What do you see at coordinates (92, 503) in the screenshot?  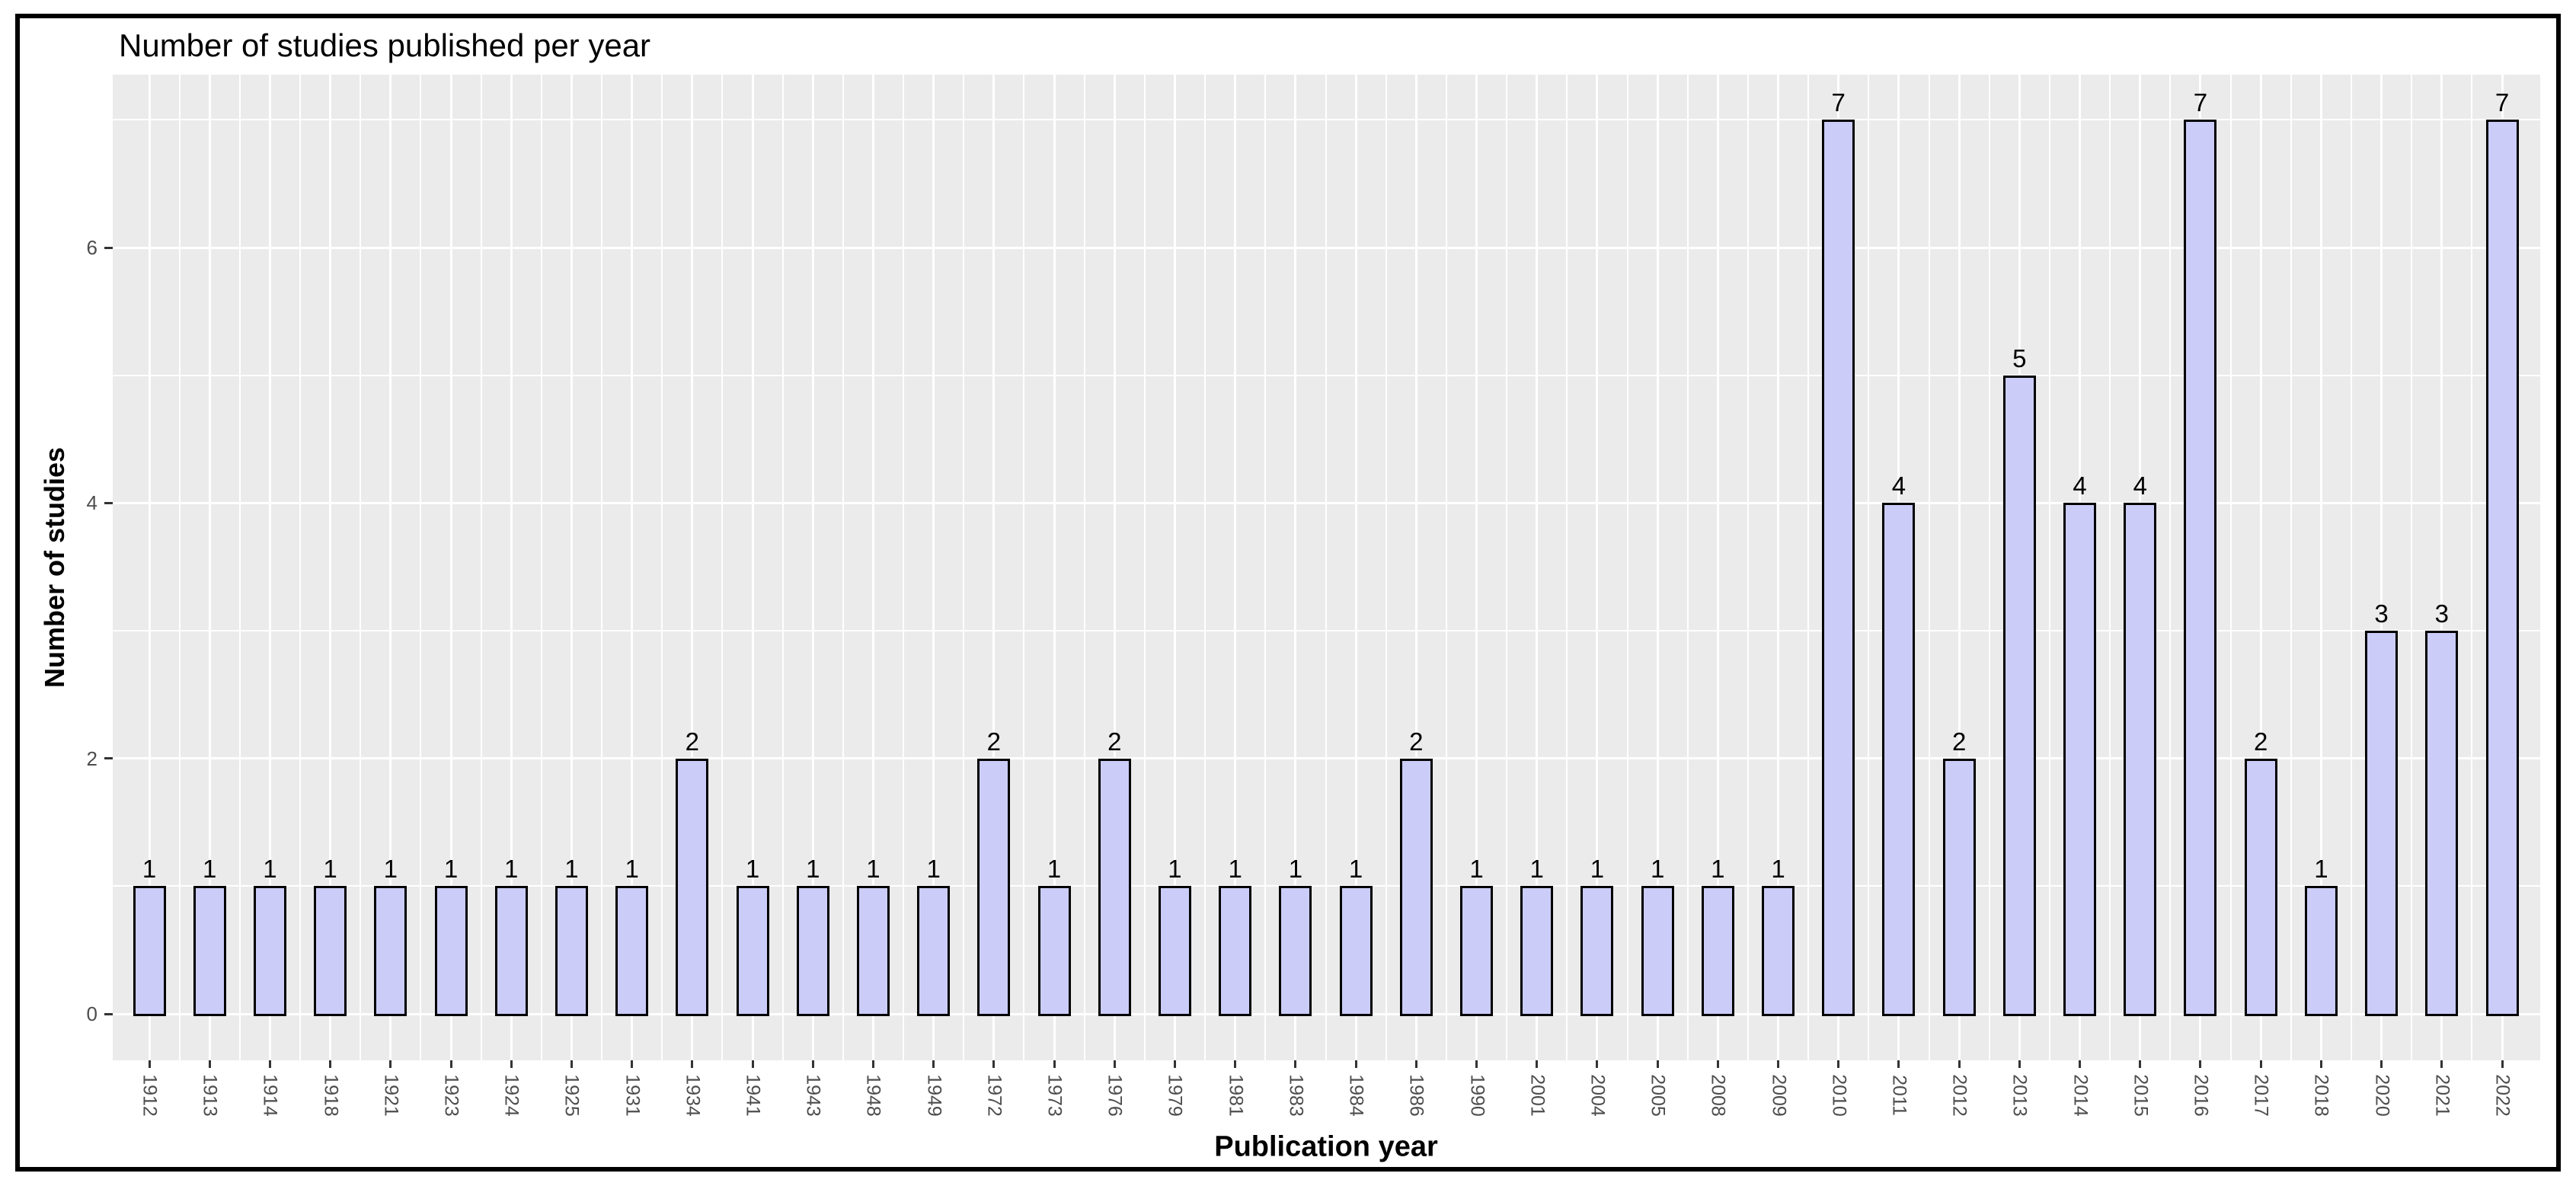 I see `y-tick-label: 4` at bounding box center [92, 503].